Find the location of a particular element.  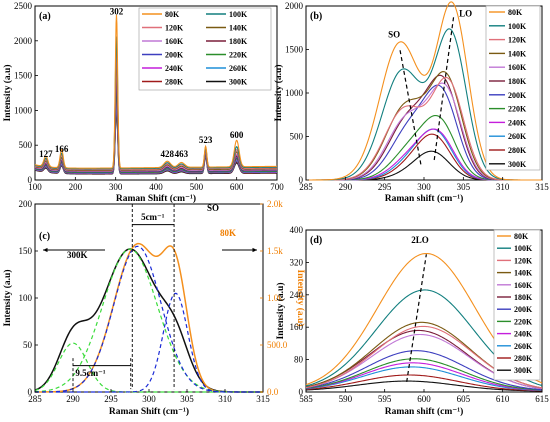

y-axis-label-right: Intensity (a.u) is located at coordinates (300, 297).